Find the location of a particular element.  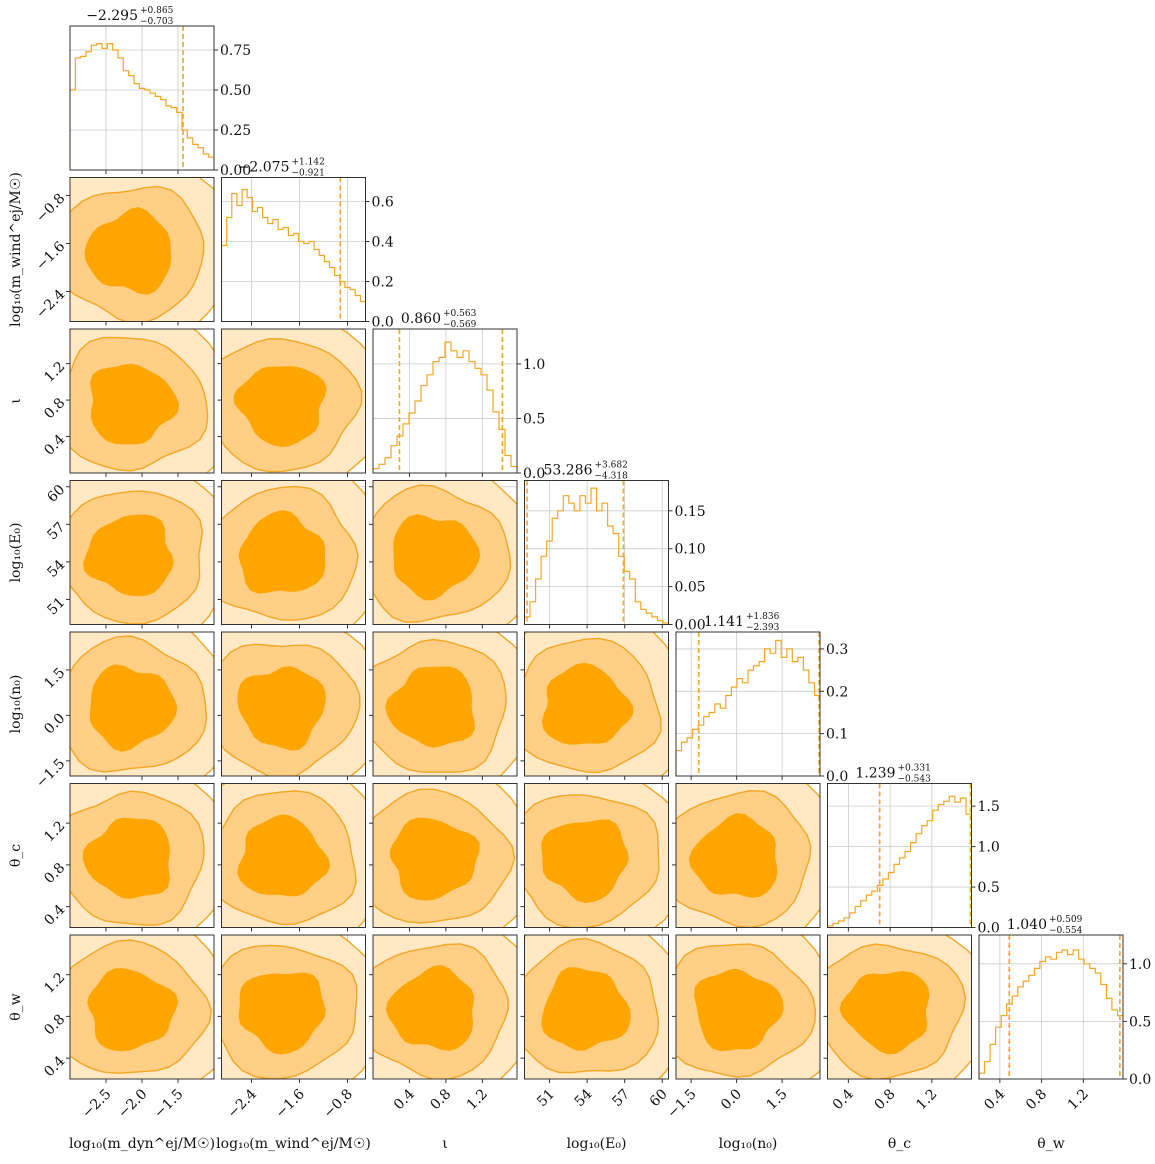

y-tick-label: 0.0 is located at coordinates (54, 723).